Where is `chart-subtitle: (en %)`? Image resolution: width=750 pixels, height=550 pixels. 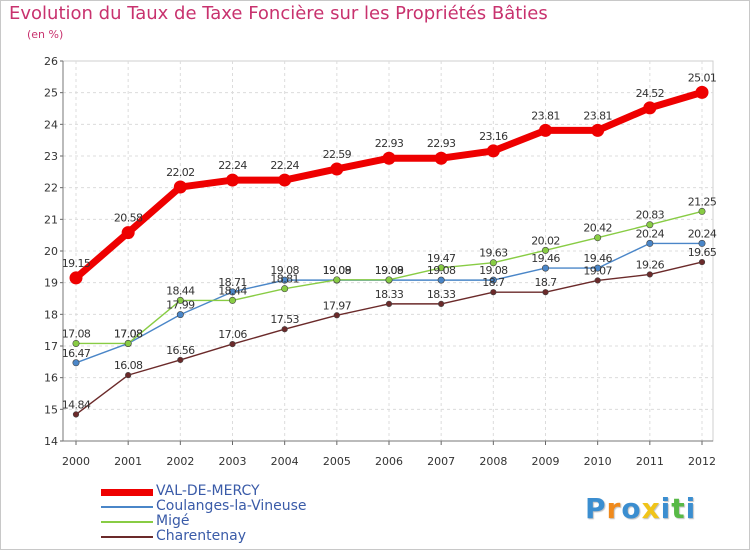 chart-subtitle: (en %) is located at coordinates (45, 34).